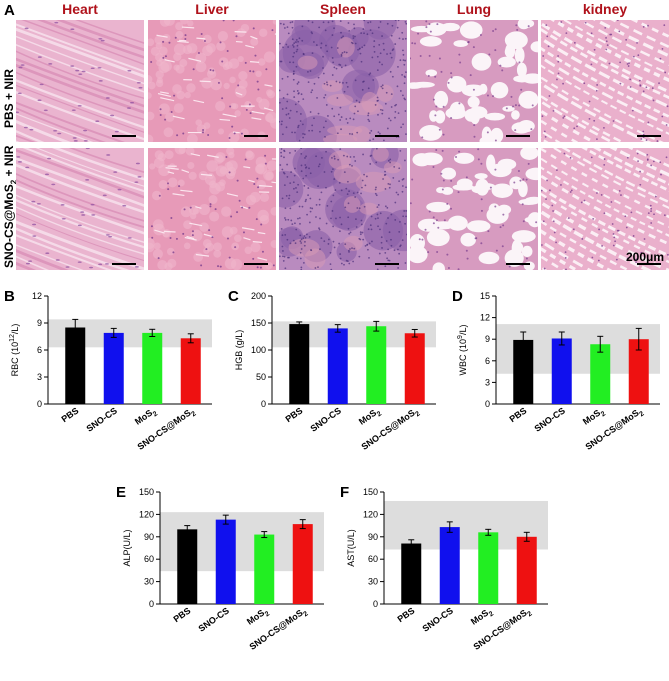 This screenshot has width=669, height=681. What do you see at coordinates (233, 296) in the screenshot?
I see `panel-letter-c: C` at bounding box center [233, 296].